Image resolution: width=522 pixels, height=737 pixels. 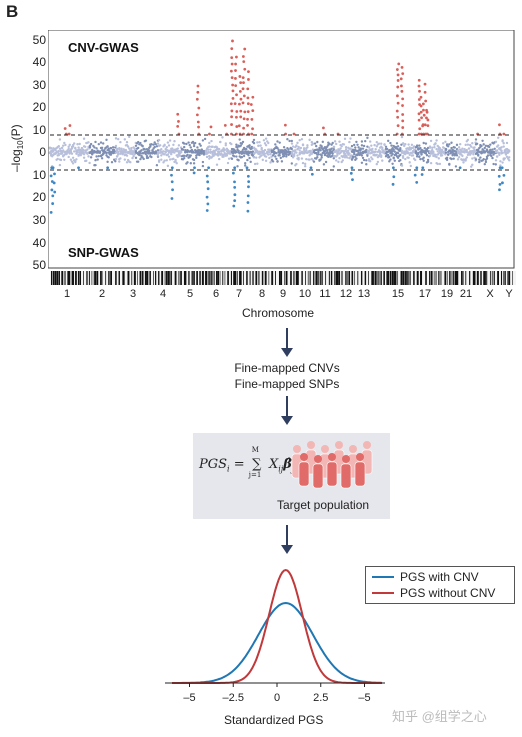 What do you see at coordinates (448, 593) in the screenshot?
I see `legend-label: PGS without CNV` at bounding box center [448, 593].